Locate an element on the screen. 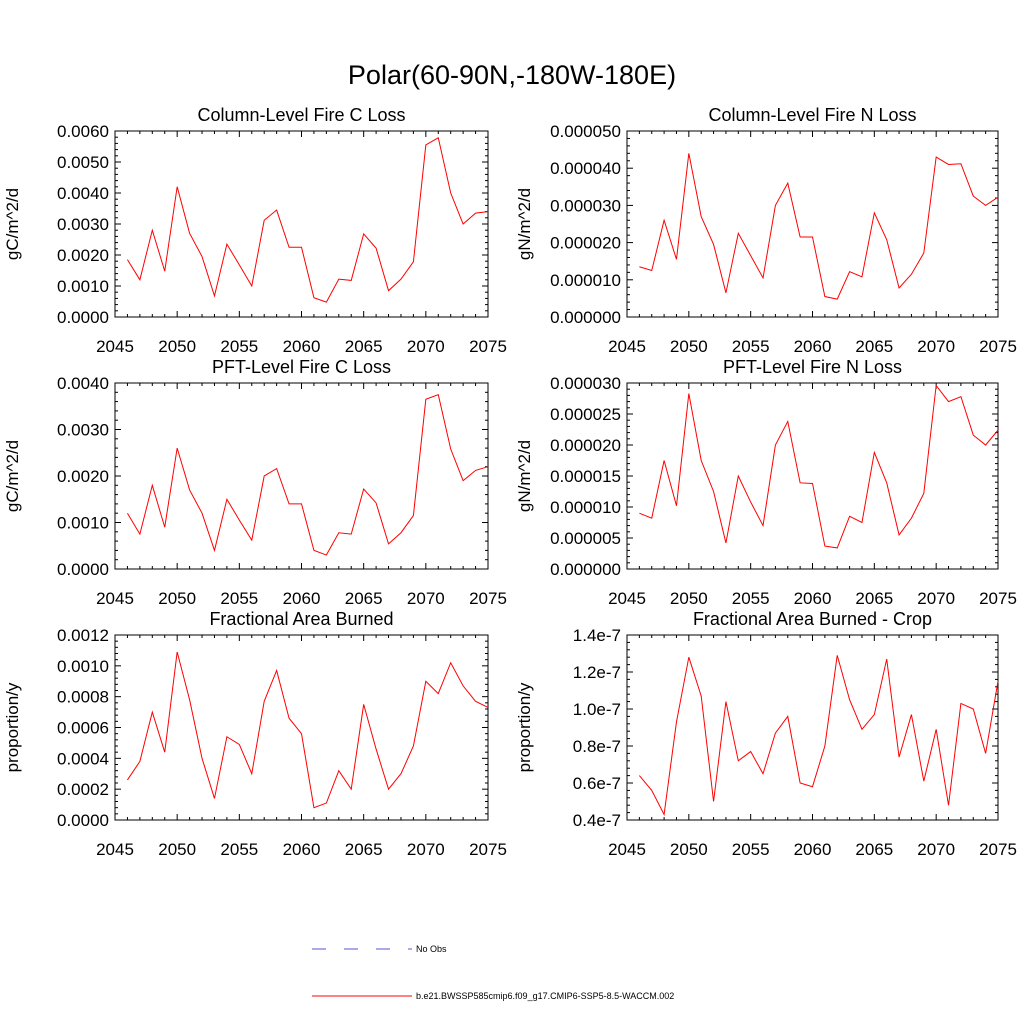  y-tick-label: 0.0004 is located at coordinates (83, 758).